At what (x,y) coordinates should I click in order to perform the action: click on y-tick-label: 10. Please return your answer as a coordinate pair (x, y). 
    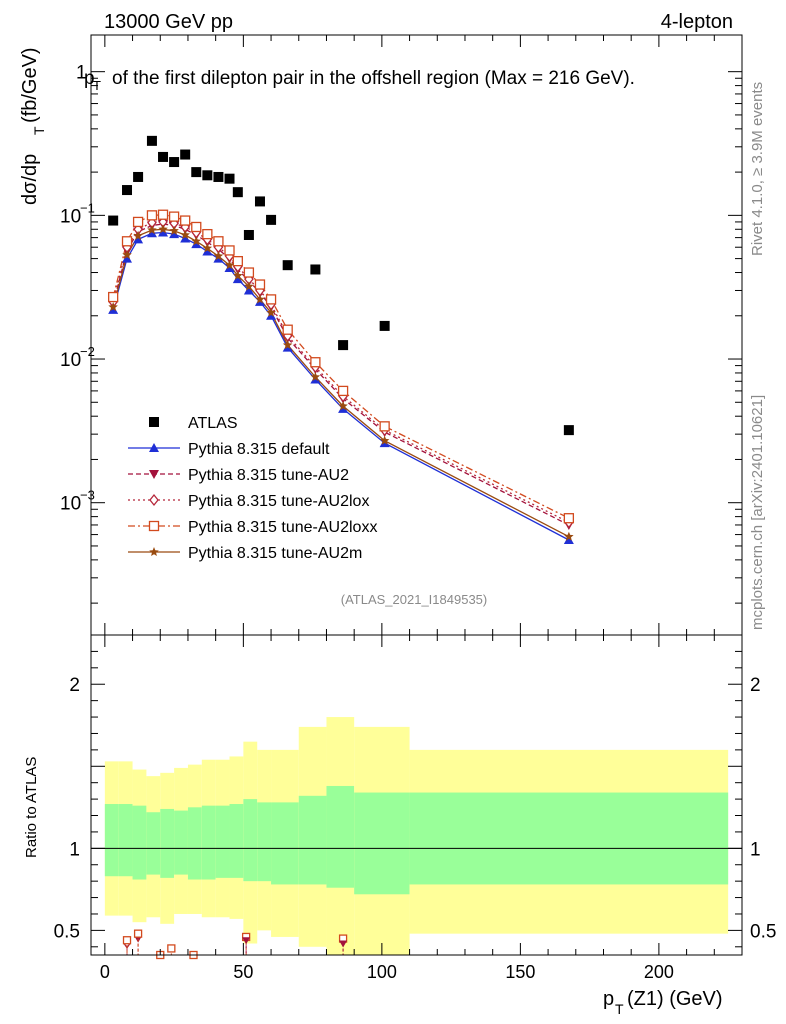
    Looking at the image, I should click on (70, 360).